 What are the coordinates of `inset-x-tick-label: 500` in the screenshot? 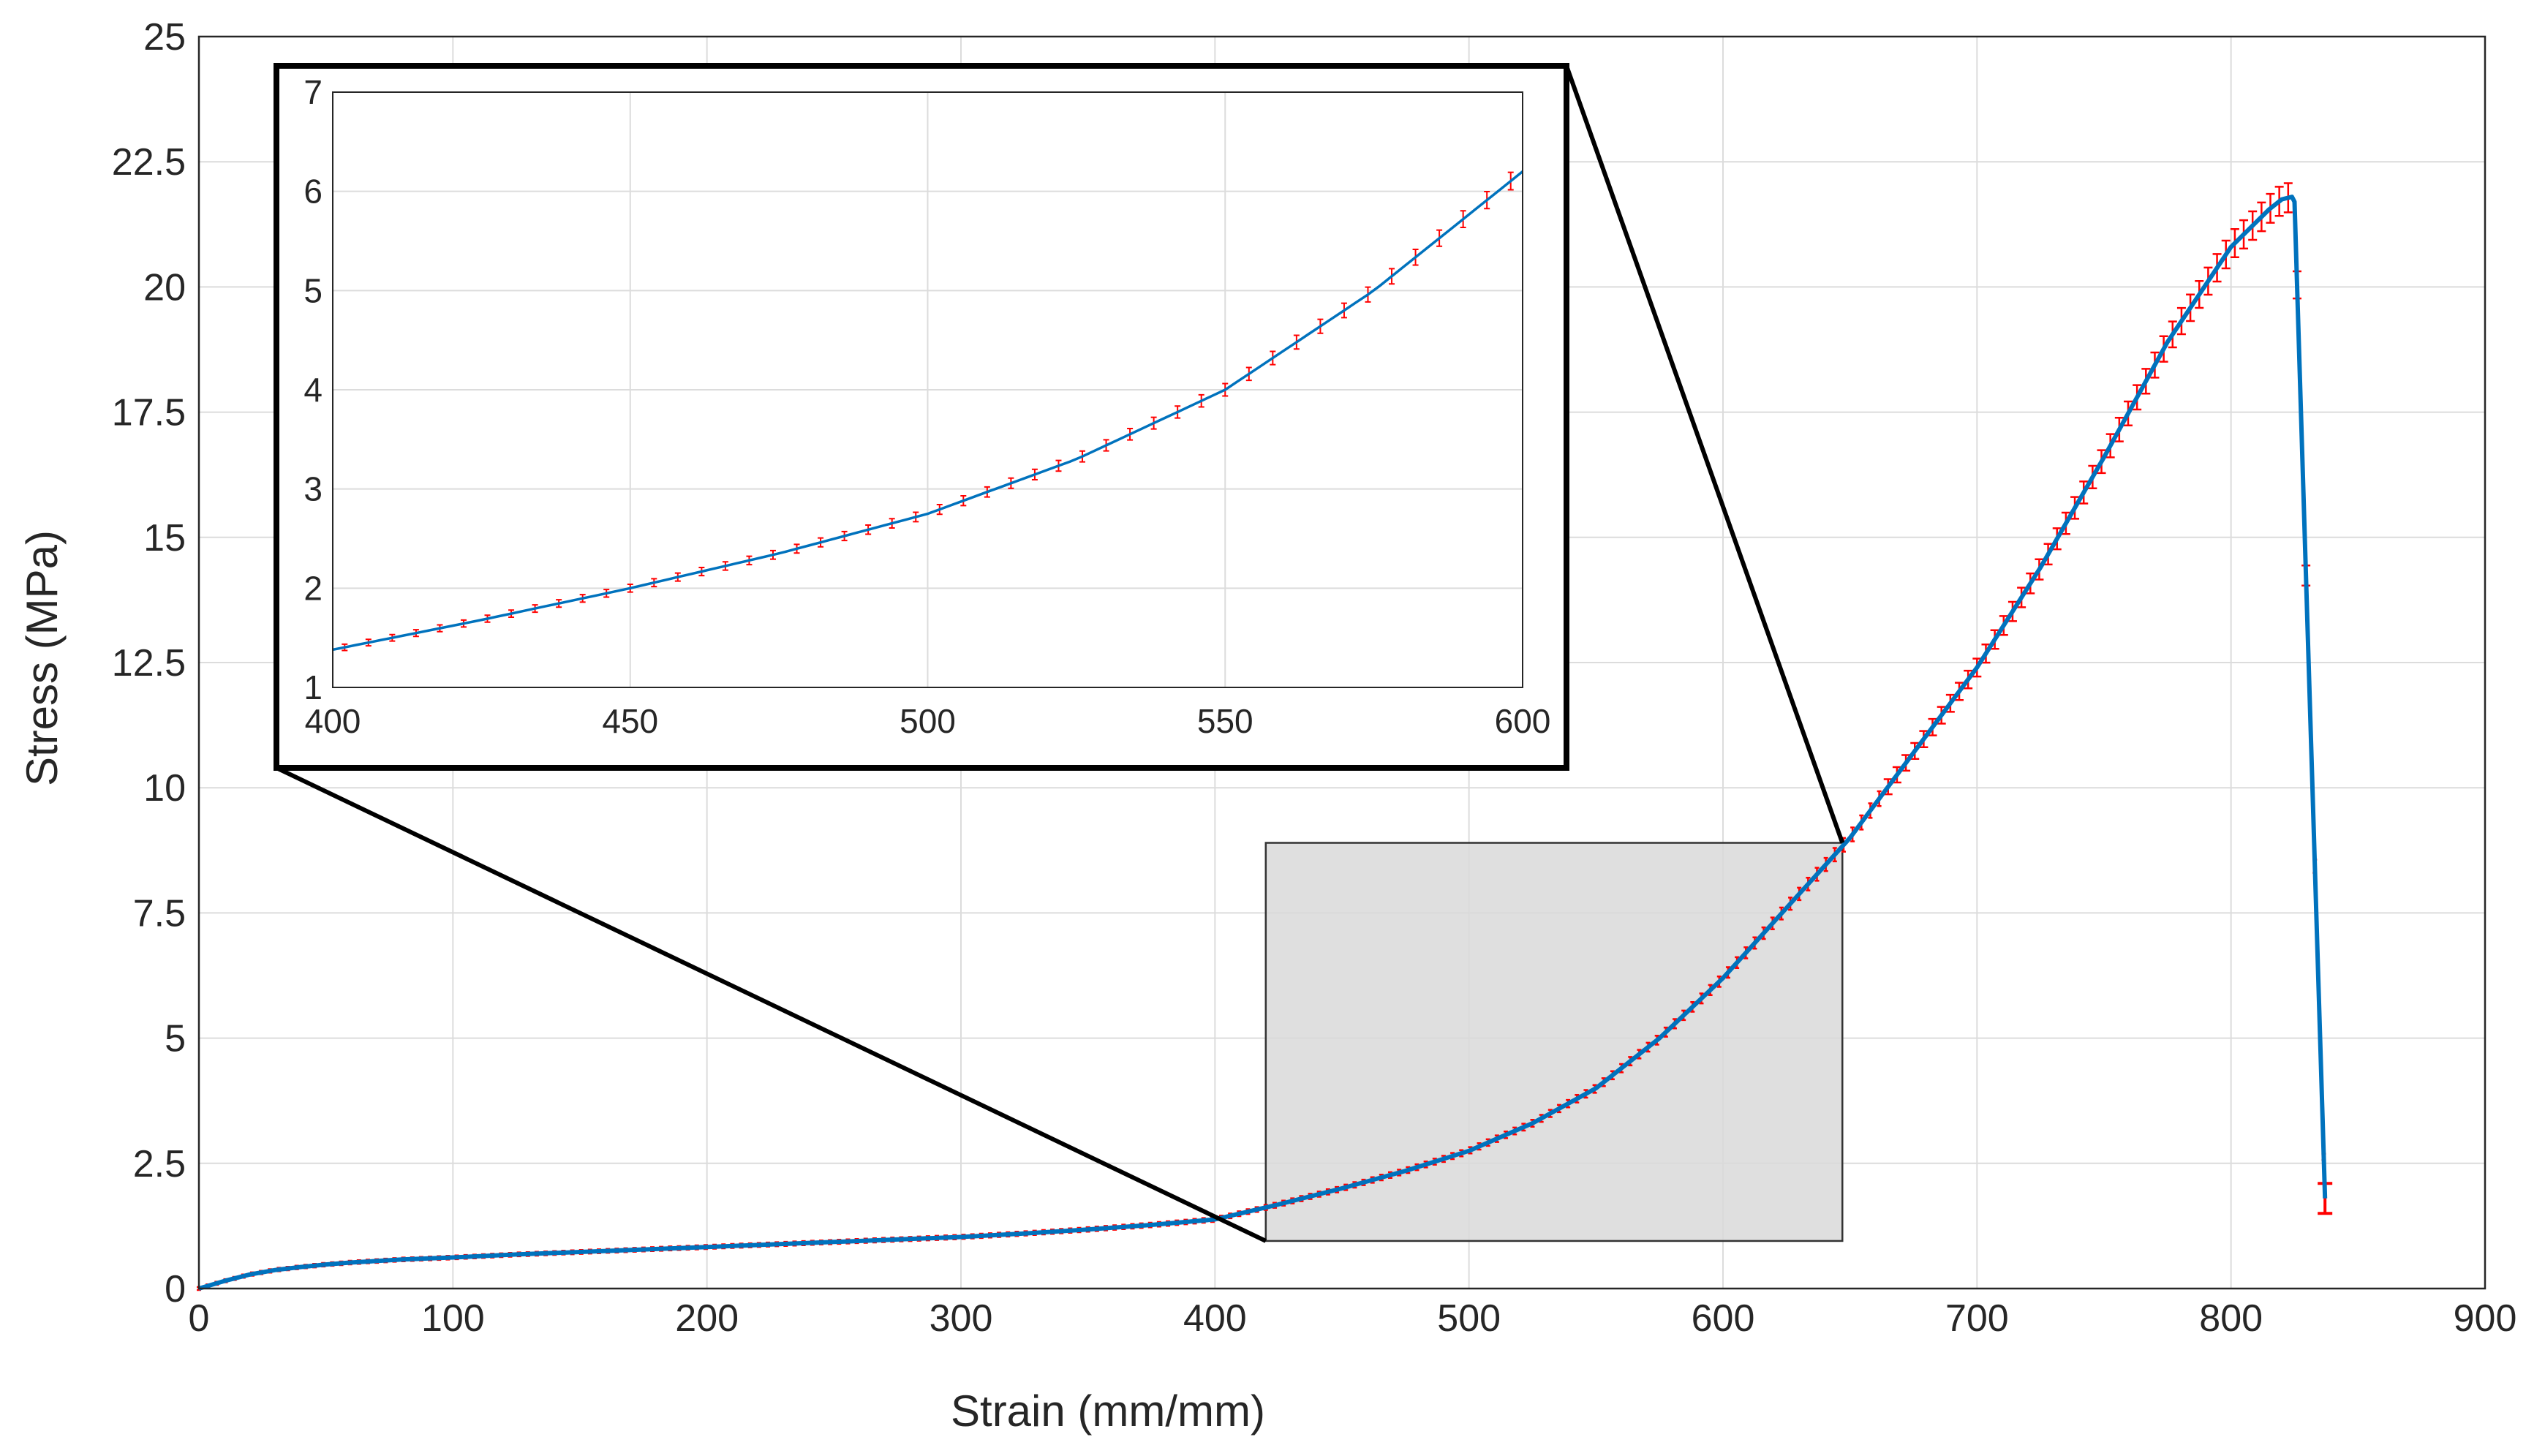 It's located at (928, 721).